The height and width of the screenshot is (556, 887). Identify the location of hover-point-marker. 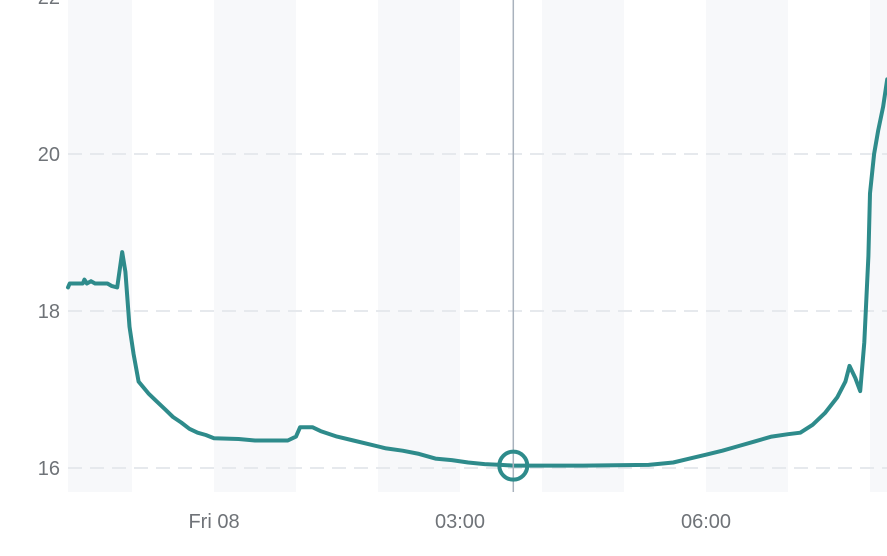
(513, 465).